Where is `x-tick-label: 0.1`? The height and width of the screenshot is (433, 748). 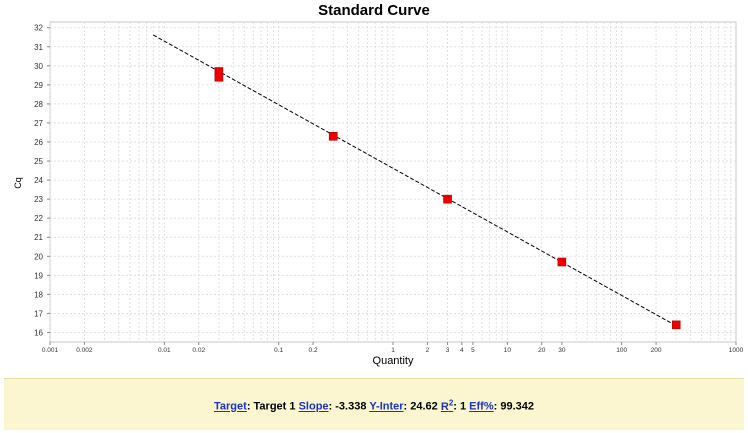 x-tick-label: 0.1 is located at coordinates (278, 350).